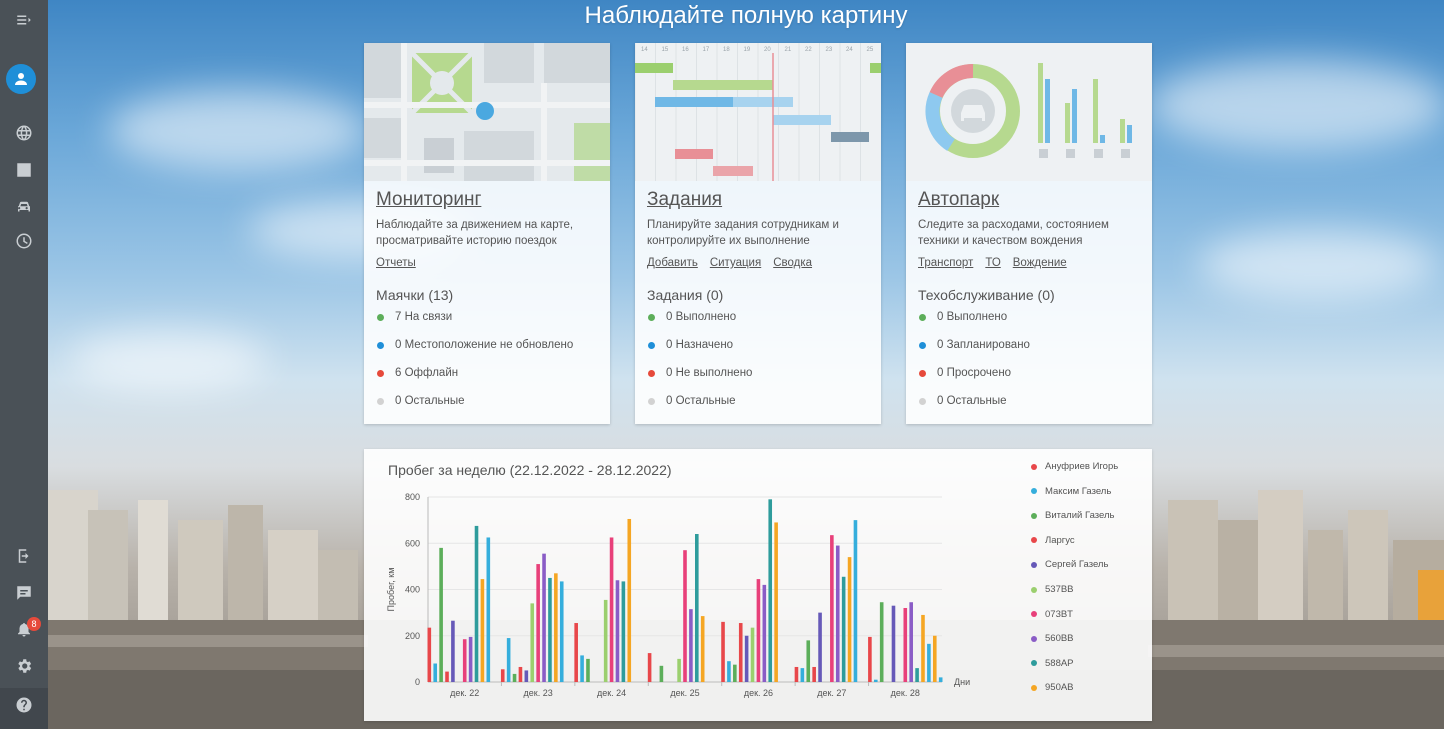  What do you see at coordinates (1090, 564) in the screenshot?
I see `legend-item: Сергей Газель` at bounding box center [1090, 564].